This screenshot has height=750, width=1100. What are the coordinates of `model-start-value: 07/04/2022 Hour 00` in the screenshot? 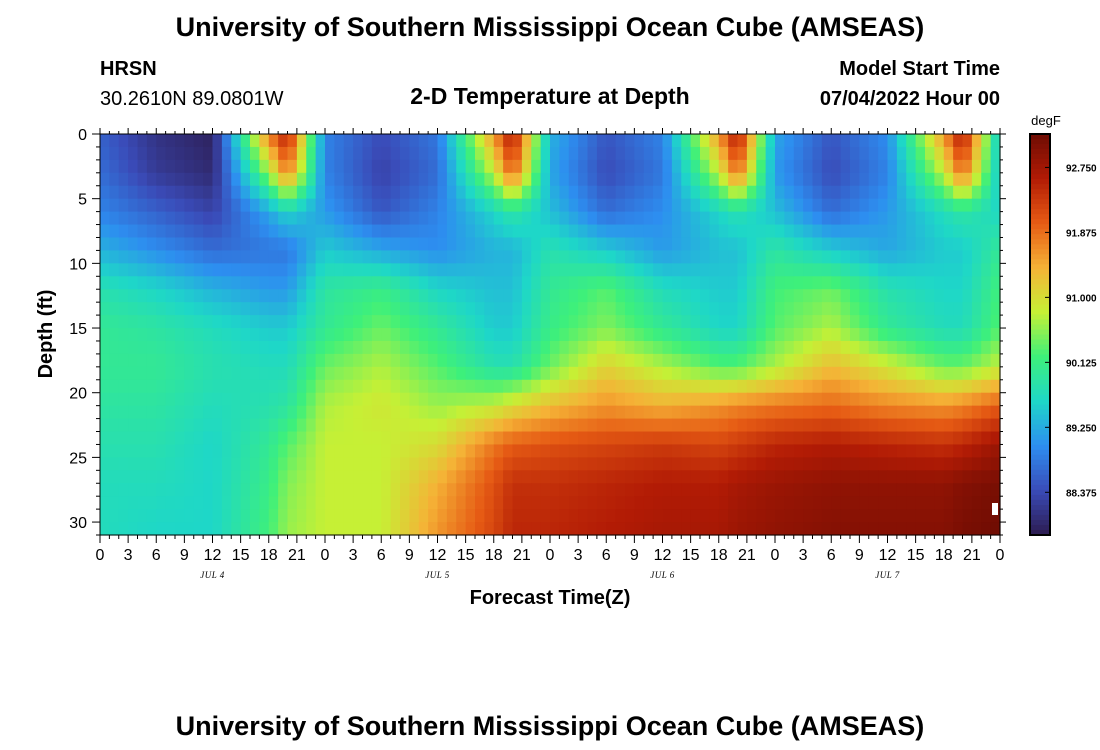 It's located at (910, 99).